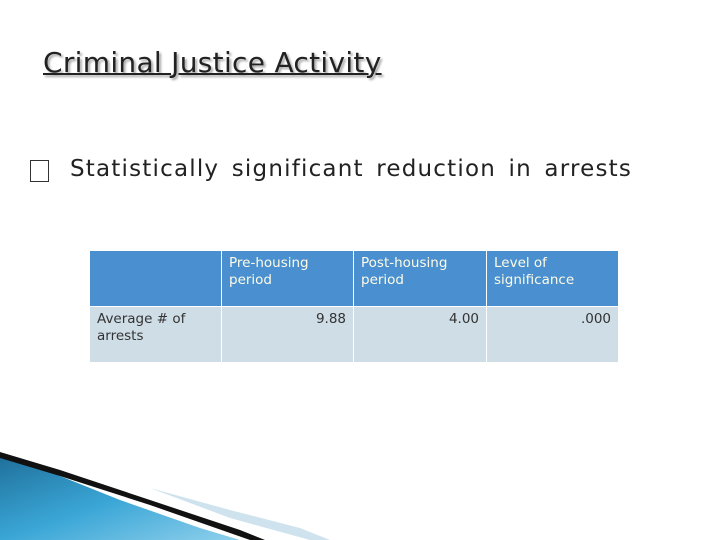  What do you see at coordinates (420, 278) in the screenshot?
I see `header-cell: Post-housing period` at bounding box center [420, 278].